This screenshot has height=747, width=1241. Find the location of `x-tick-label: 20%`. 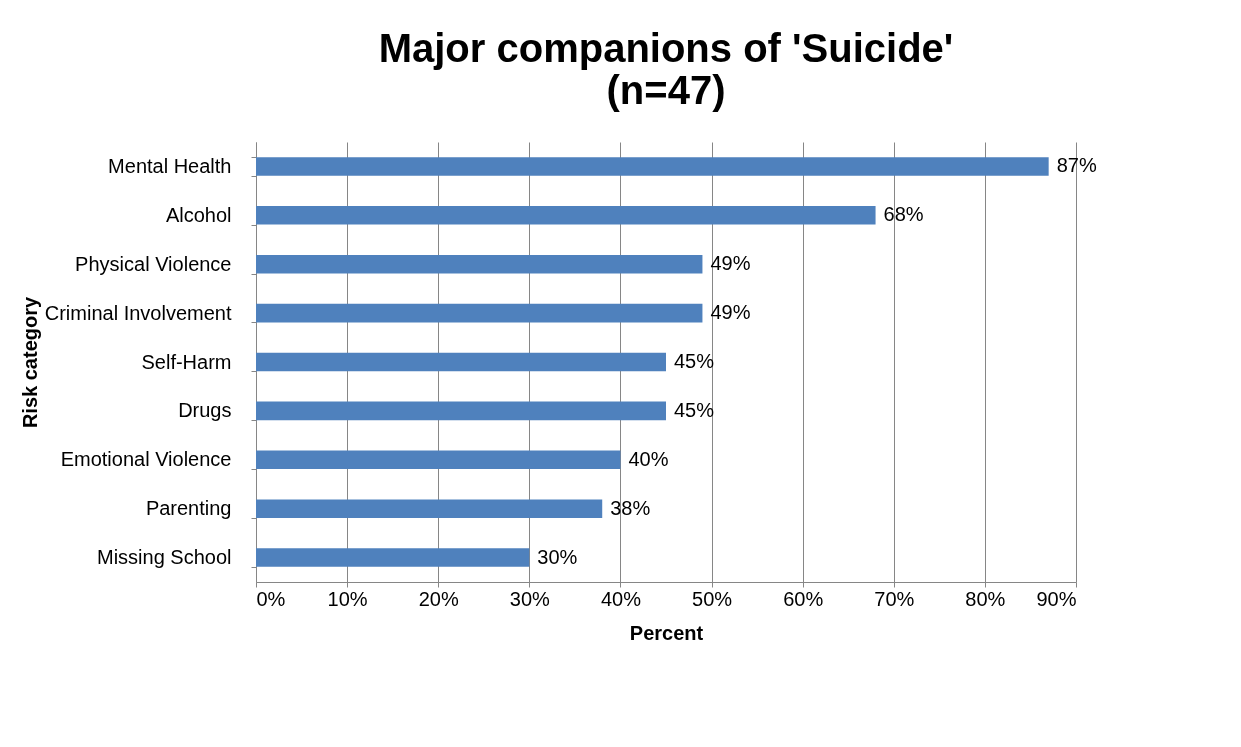

x-tick-label: 20% is located at coordinates (438, 598).